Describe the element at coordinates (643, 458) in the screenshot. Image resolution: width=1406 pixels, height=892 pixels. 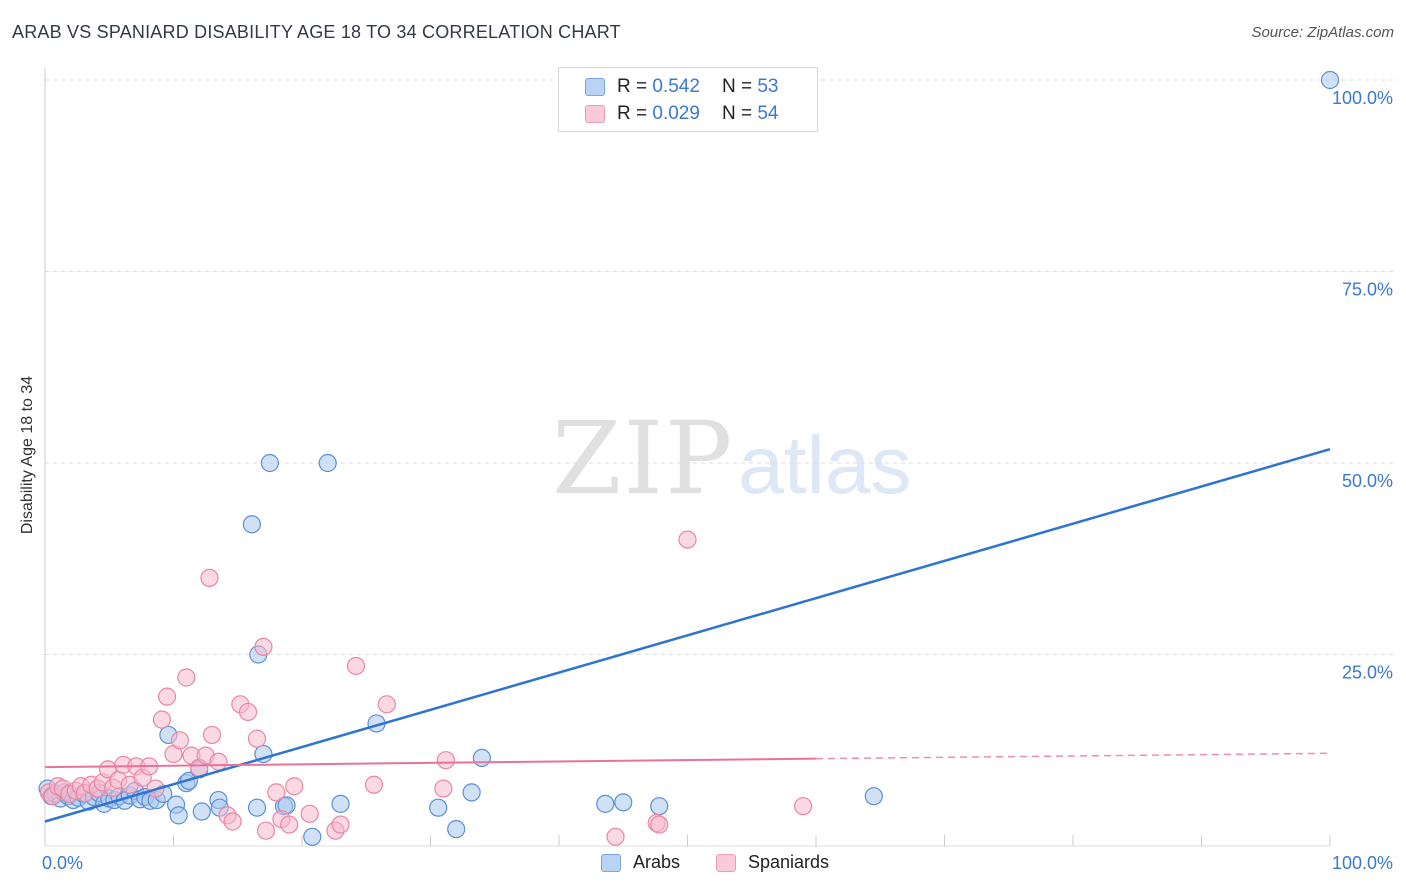
I see `watermark-zip: ZIP` at that location.